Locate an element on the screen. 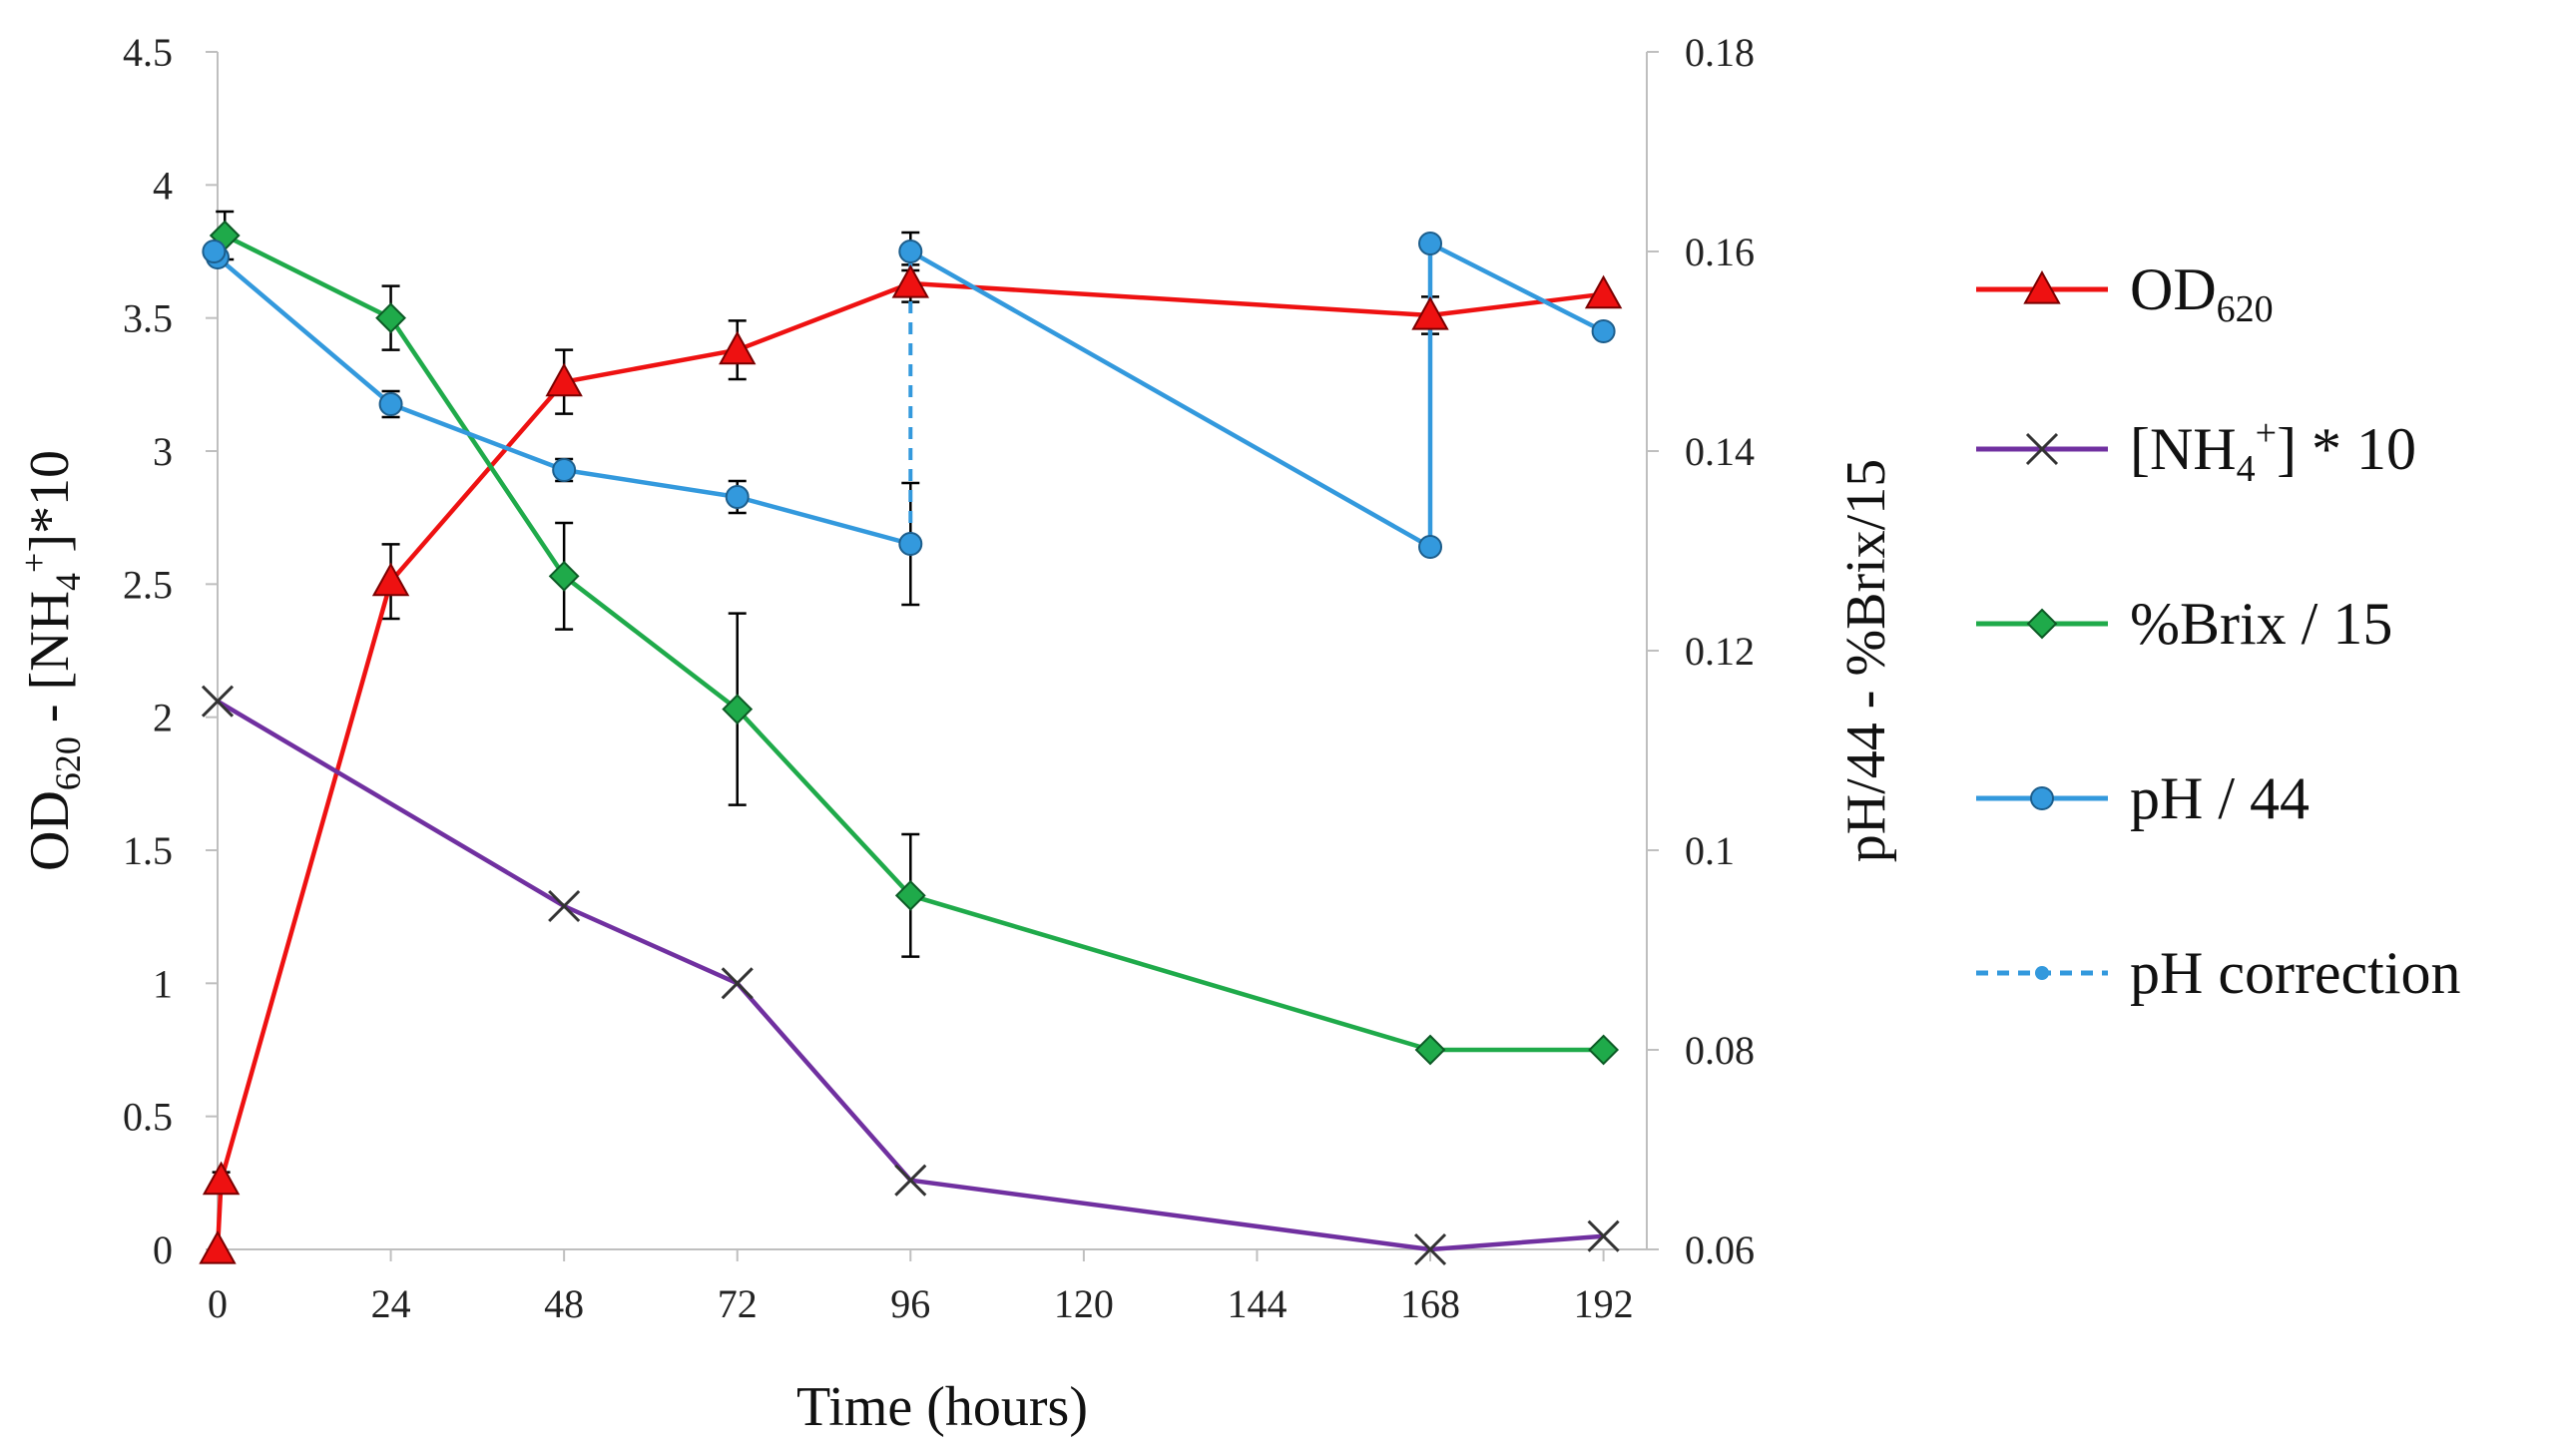 This screenshot has width=2573, height=1456. x-tick-label: 144 is located at coordinates (1256, 1303).